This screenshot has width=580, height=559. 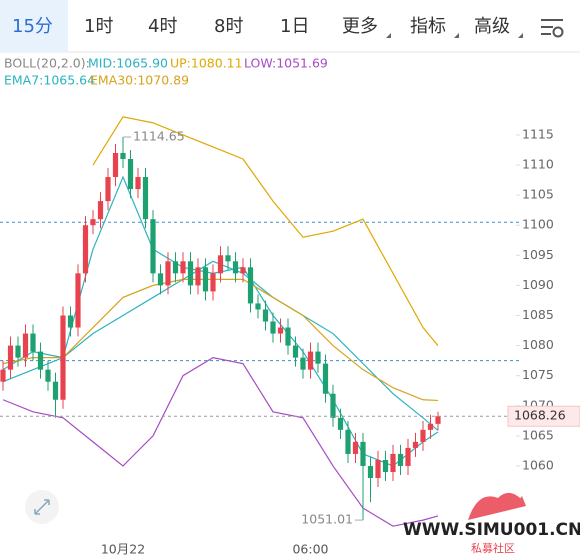 I want to click on y-tick-label: 1115, so click(x=538, y=133).